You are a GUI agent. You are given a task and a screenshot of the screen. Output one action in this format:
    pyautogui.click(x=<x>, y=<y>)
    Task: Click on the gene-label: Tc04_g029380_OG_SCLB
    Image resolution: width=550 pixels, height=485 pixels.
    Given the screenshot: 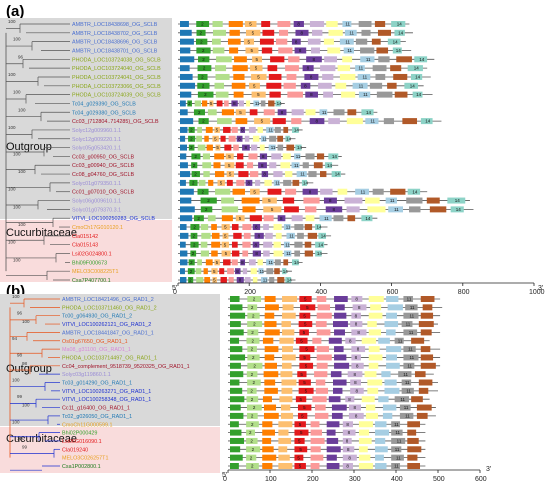 What is the action you would take?
    pyautogui.click(x=104, y=113)
    